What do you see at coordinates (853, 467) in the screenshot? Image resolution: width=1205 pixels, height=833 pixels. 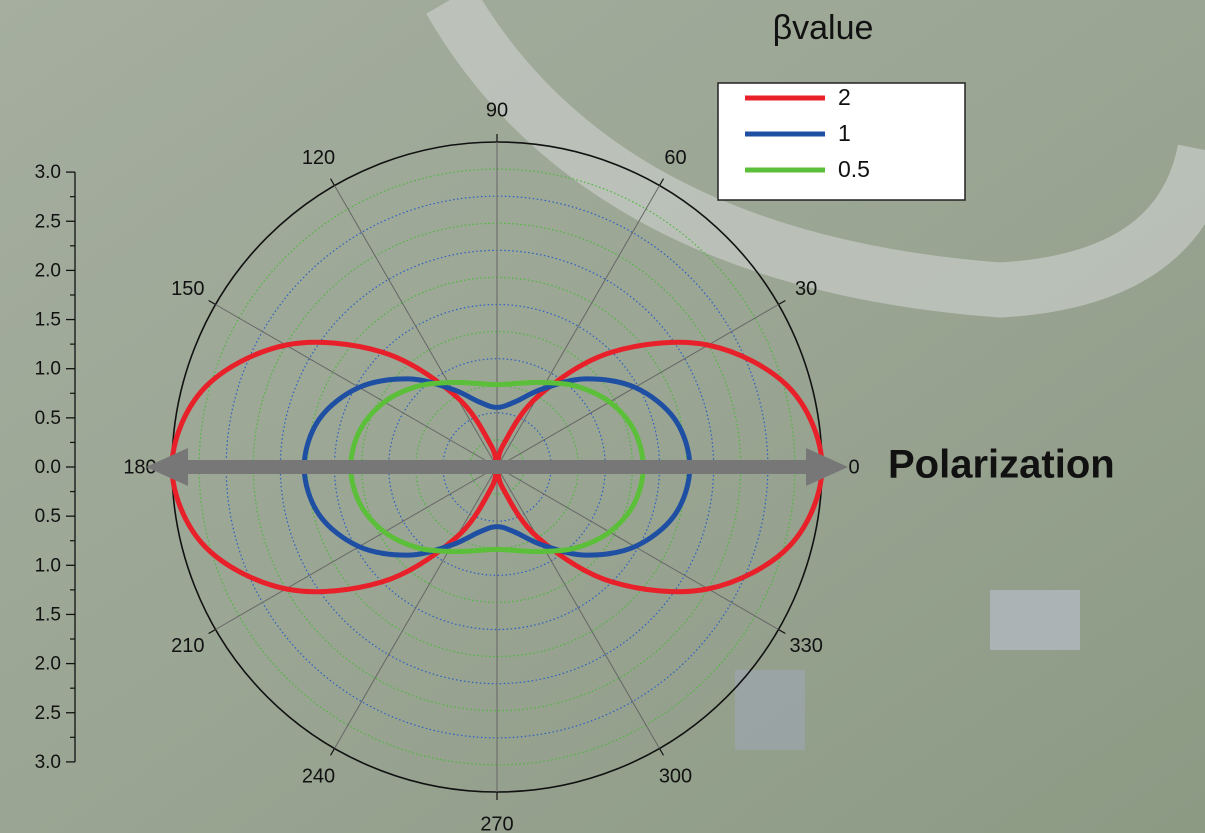 I see `angular-label: 0` at bounding box center [853, 467].